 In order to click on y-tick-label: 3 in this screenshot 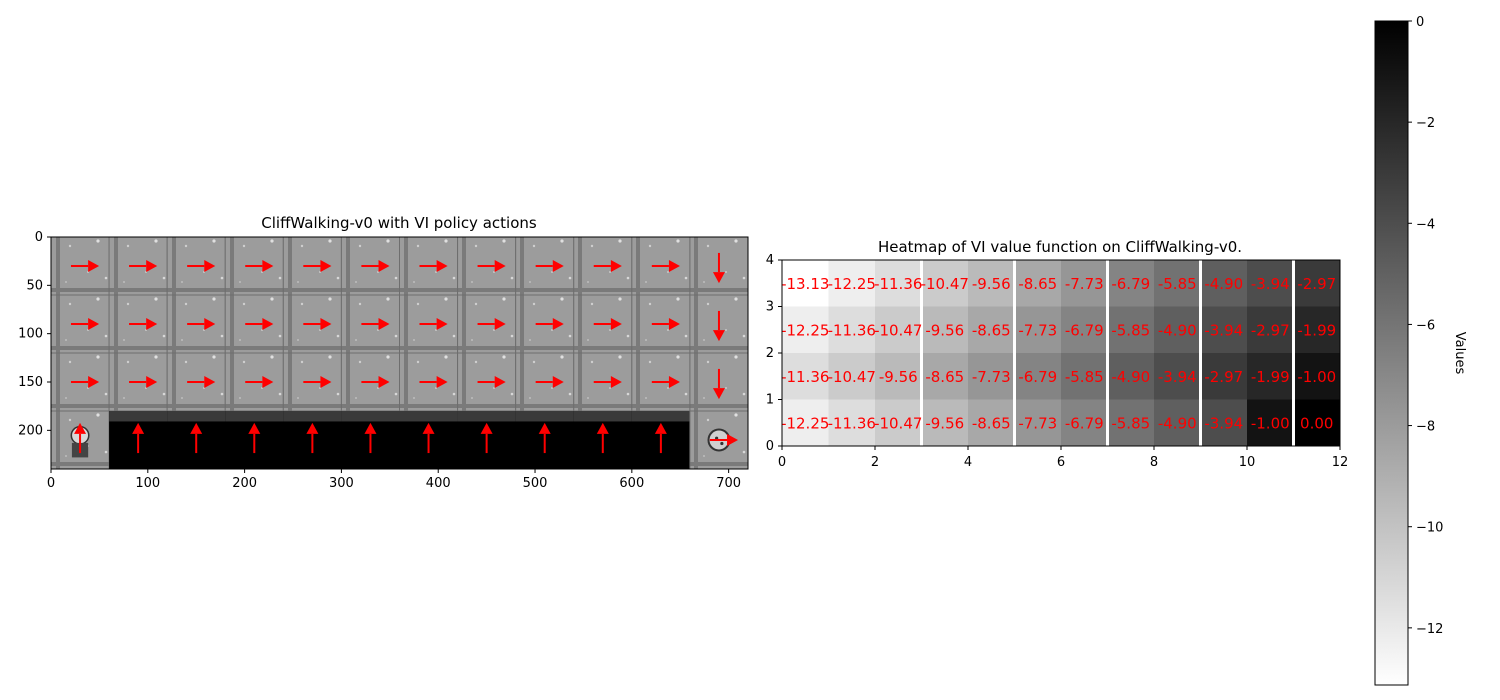, I will do `click(770, 307)`.